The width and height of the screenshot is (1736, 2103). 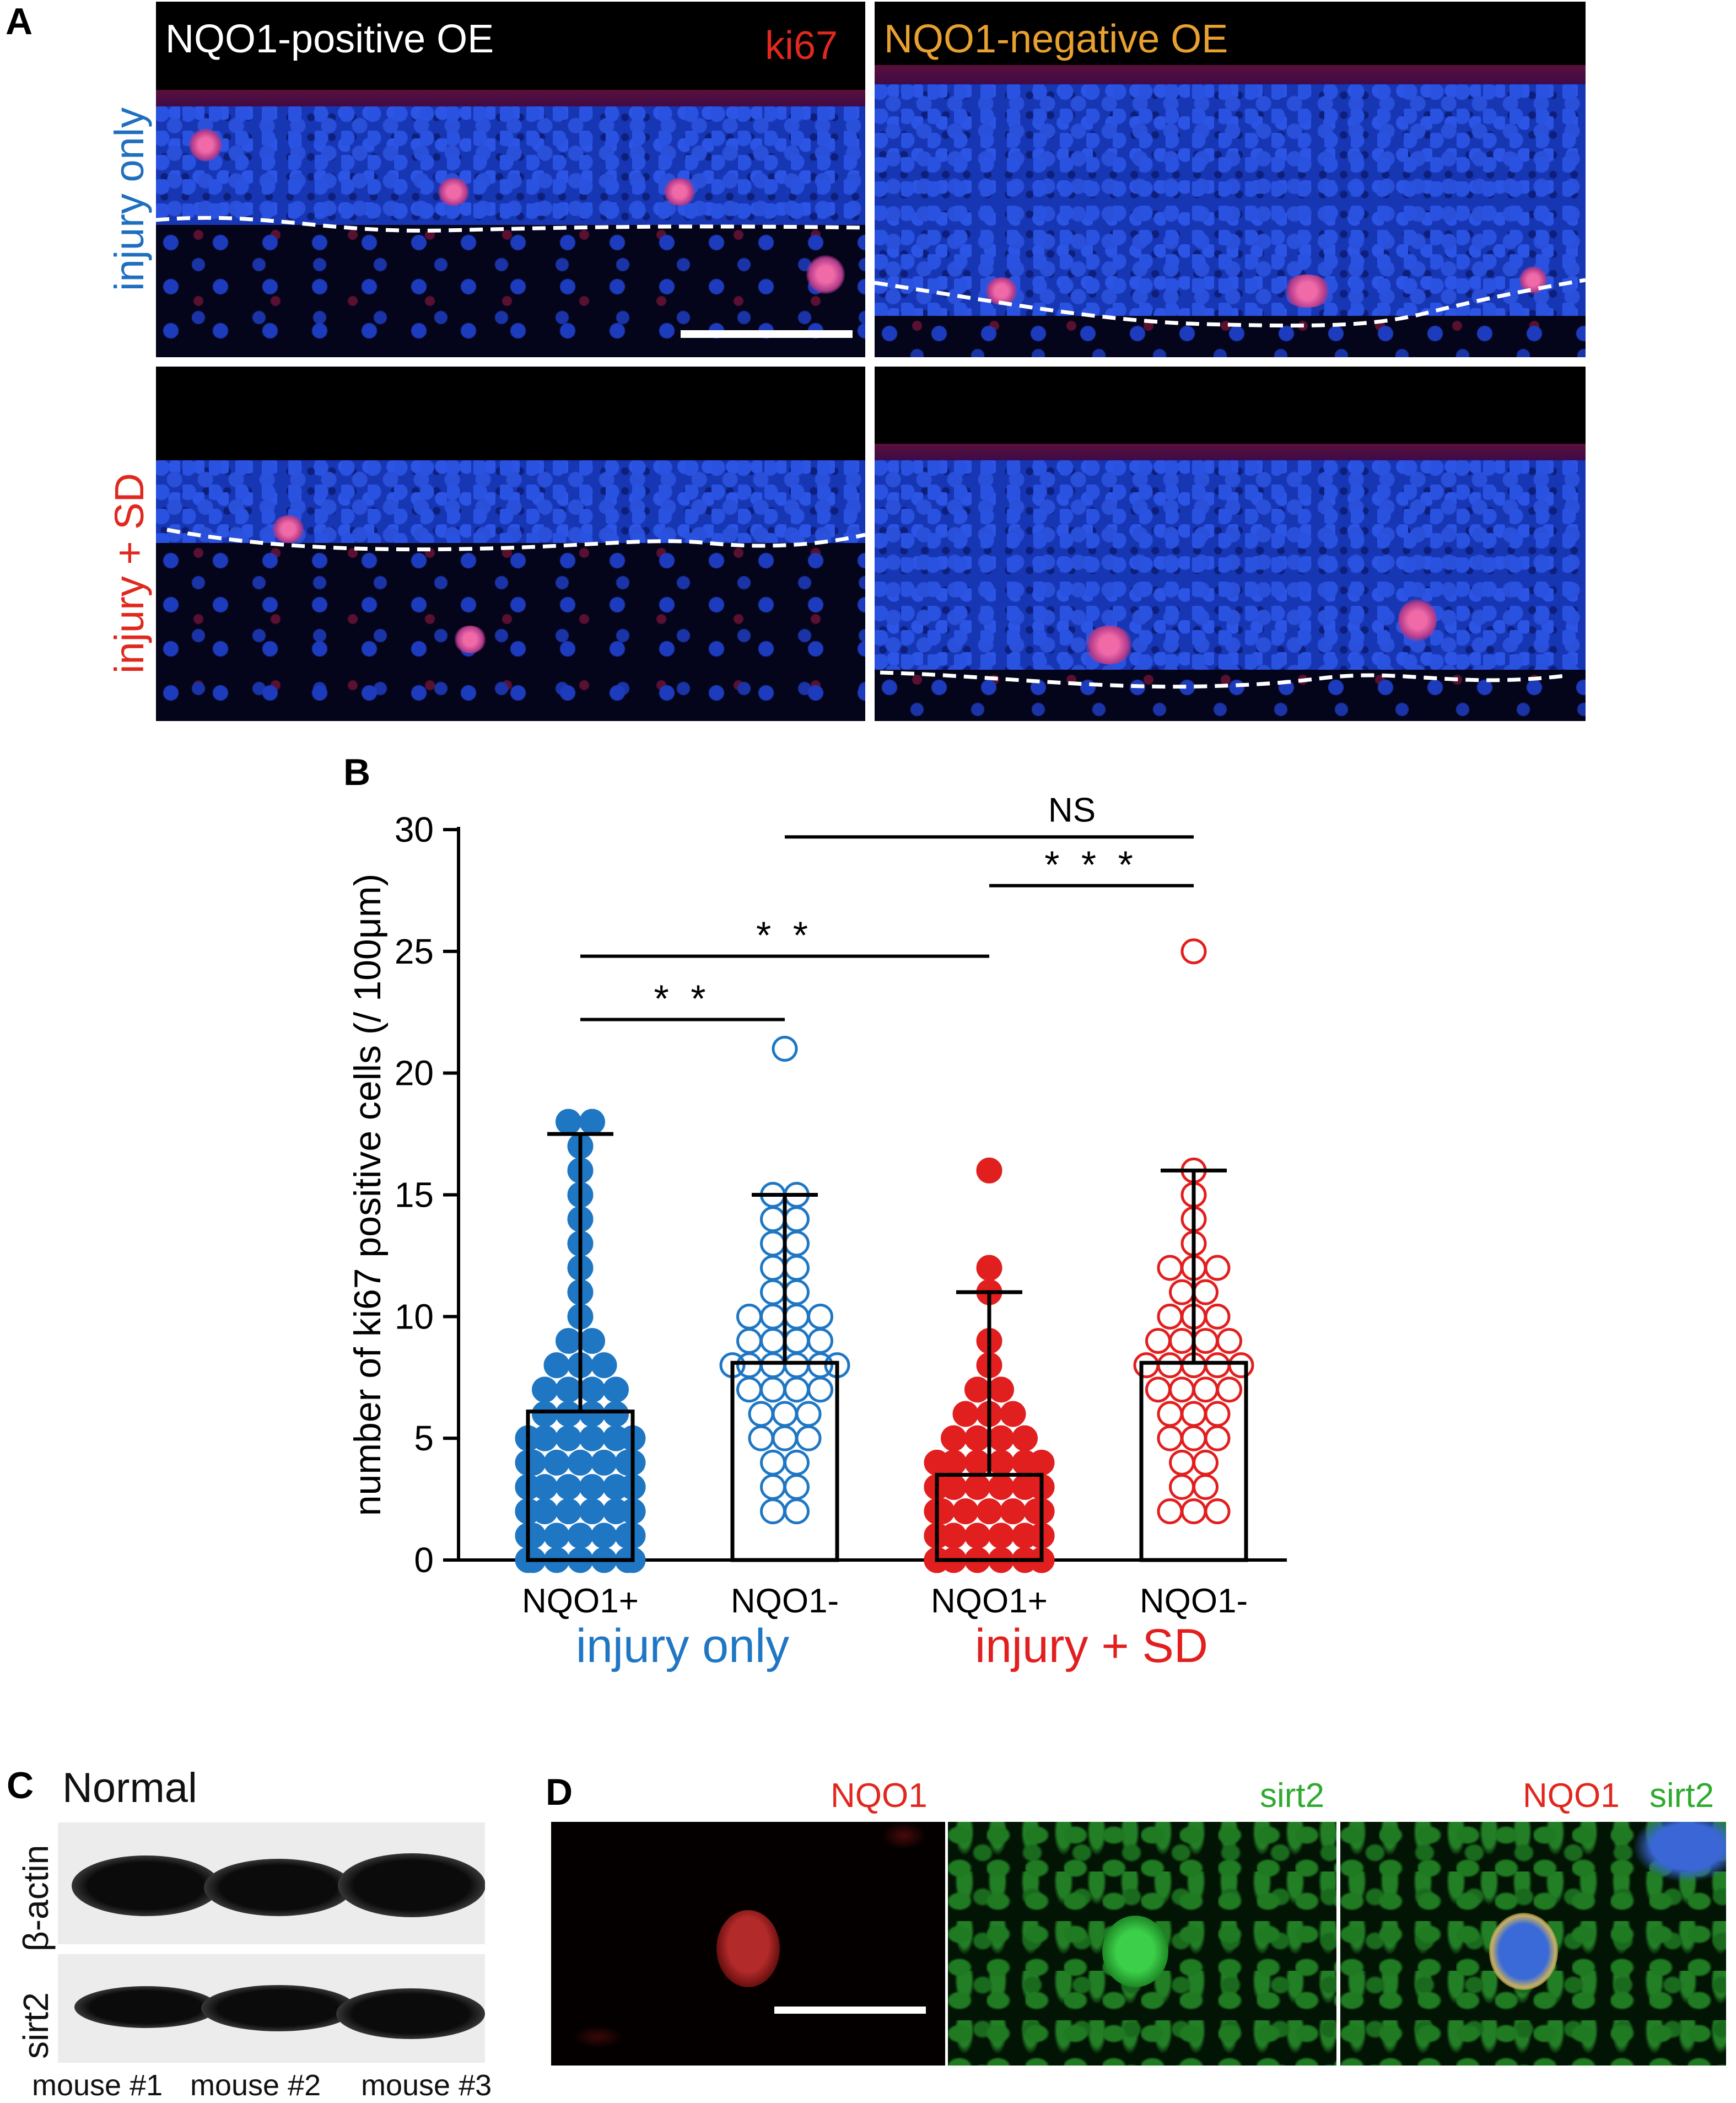 I want to click on y-tick-label: 10, so click(x=414, y=1316).